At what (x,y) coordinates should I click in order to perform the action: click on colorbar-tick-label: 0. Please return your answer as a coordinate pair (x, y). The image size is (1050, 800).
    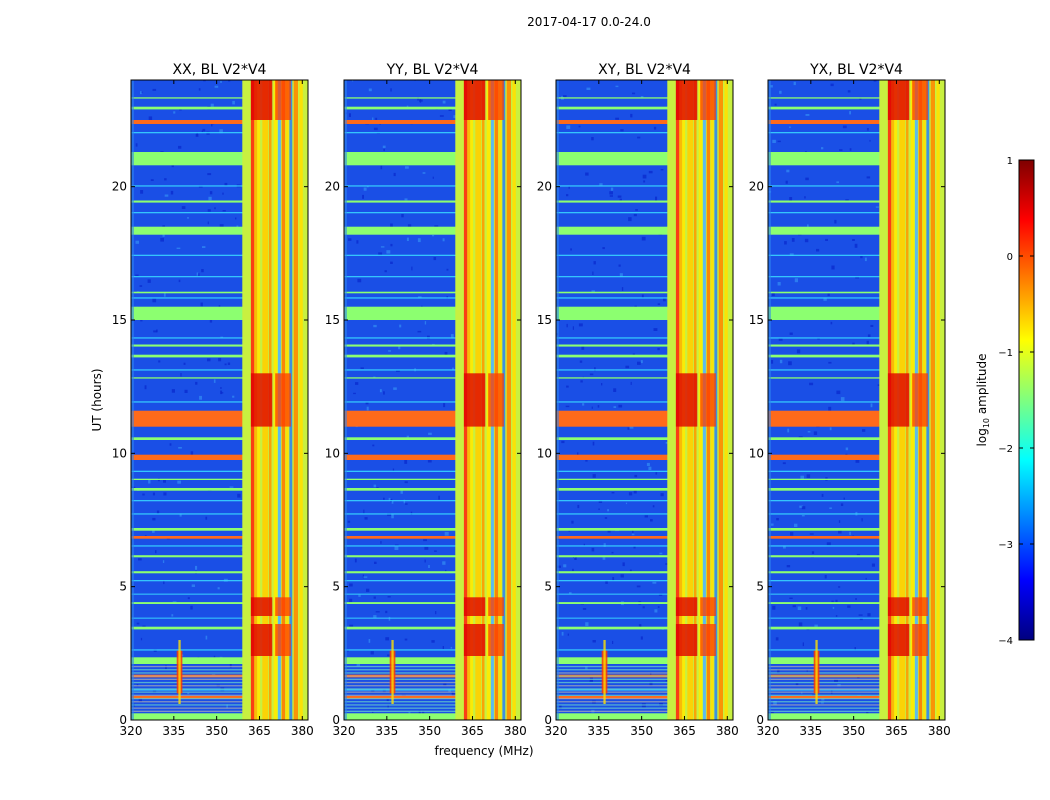
    Looking at the image, I should click on (1010, 257).